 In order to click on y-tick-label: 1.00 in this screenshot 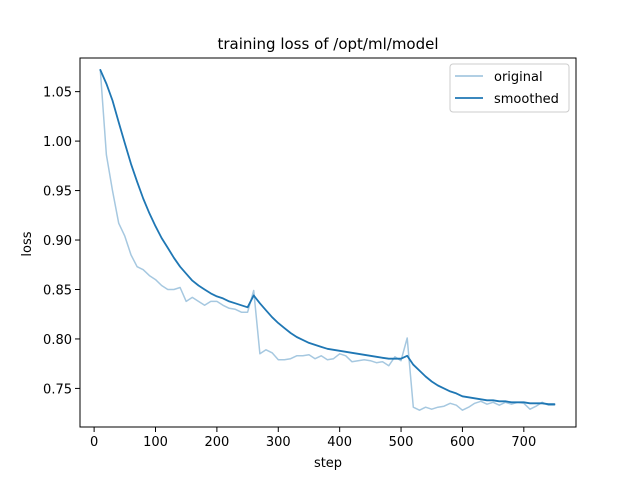, I will do `click(57, 142)`.